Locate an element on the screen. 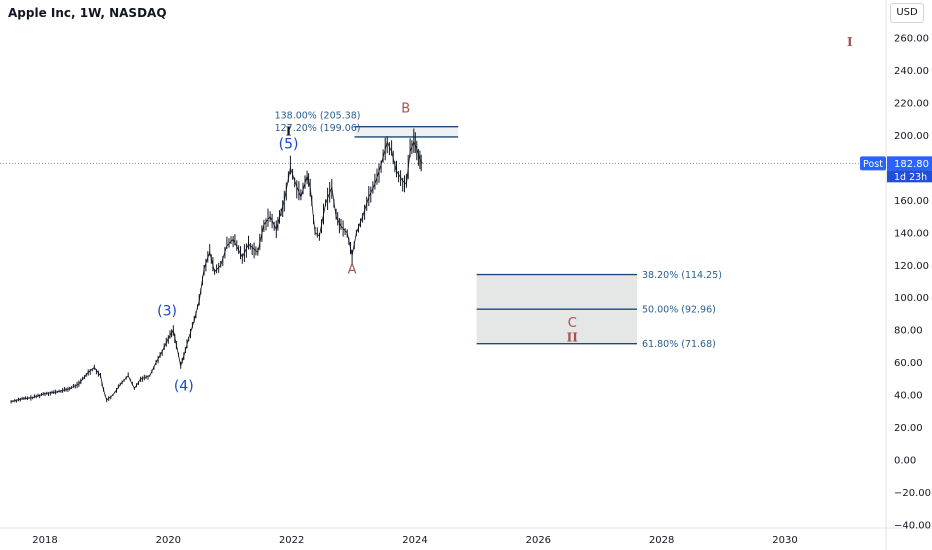 This screenshot has height=550, width=932. y-tick-label: 20.00 is located at coordinates (908, 428).